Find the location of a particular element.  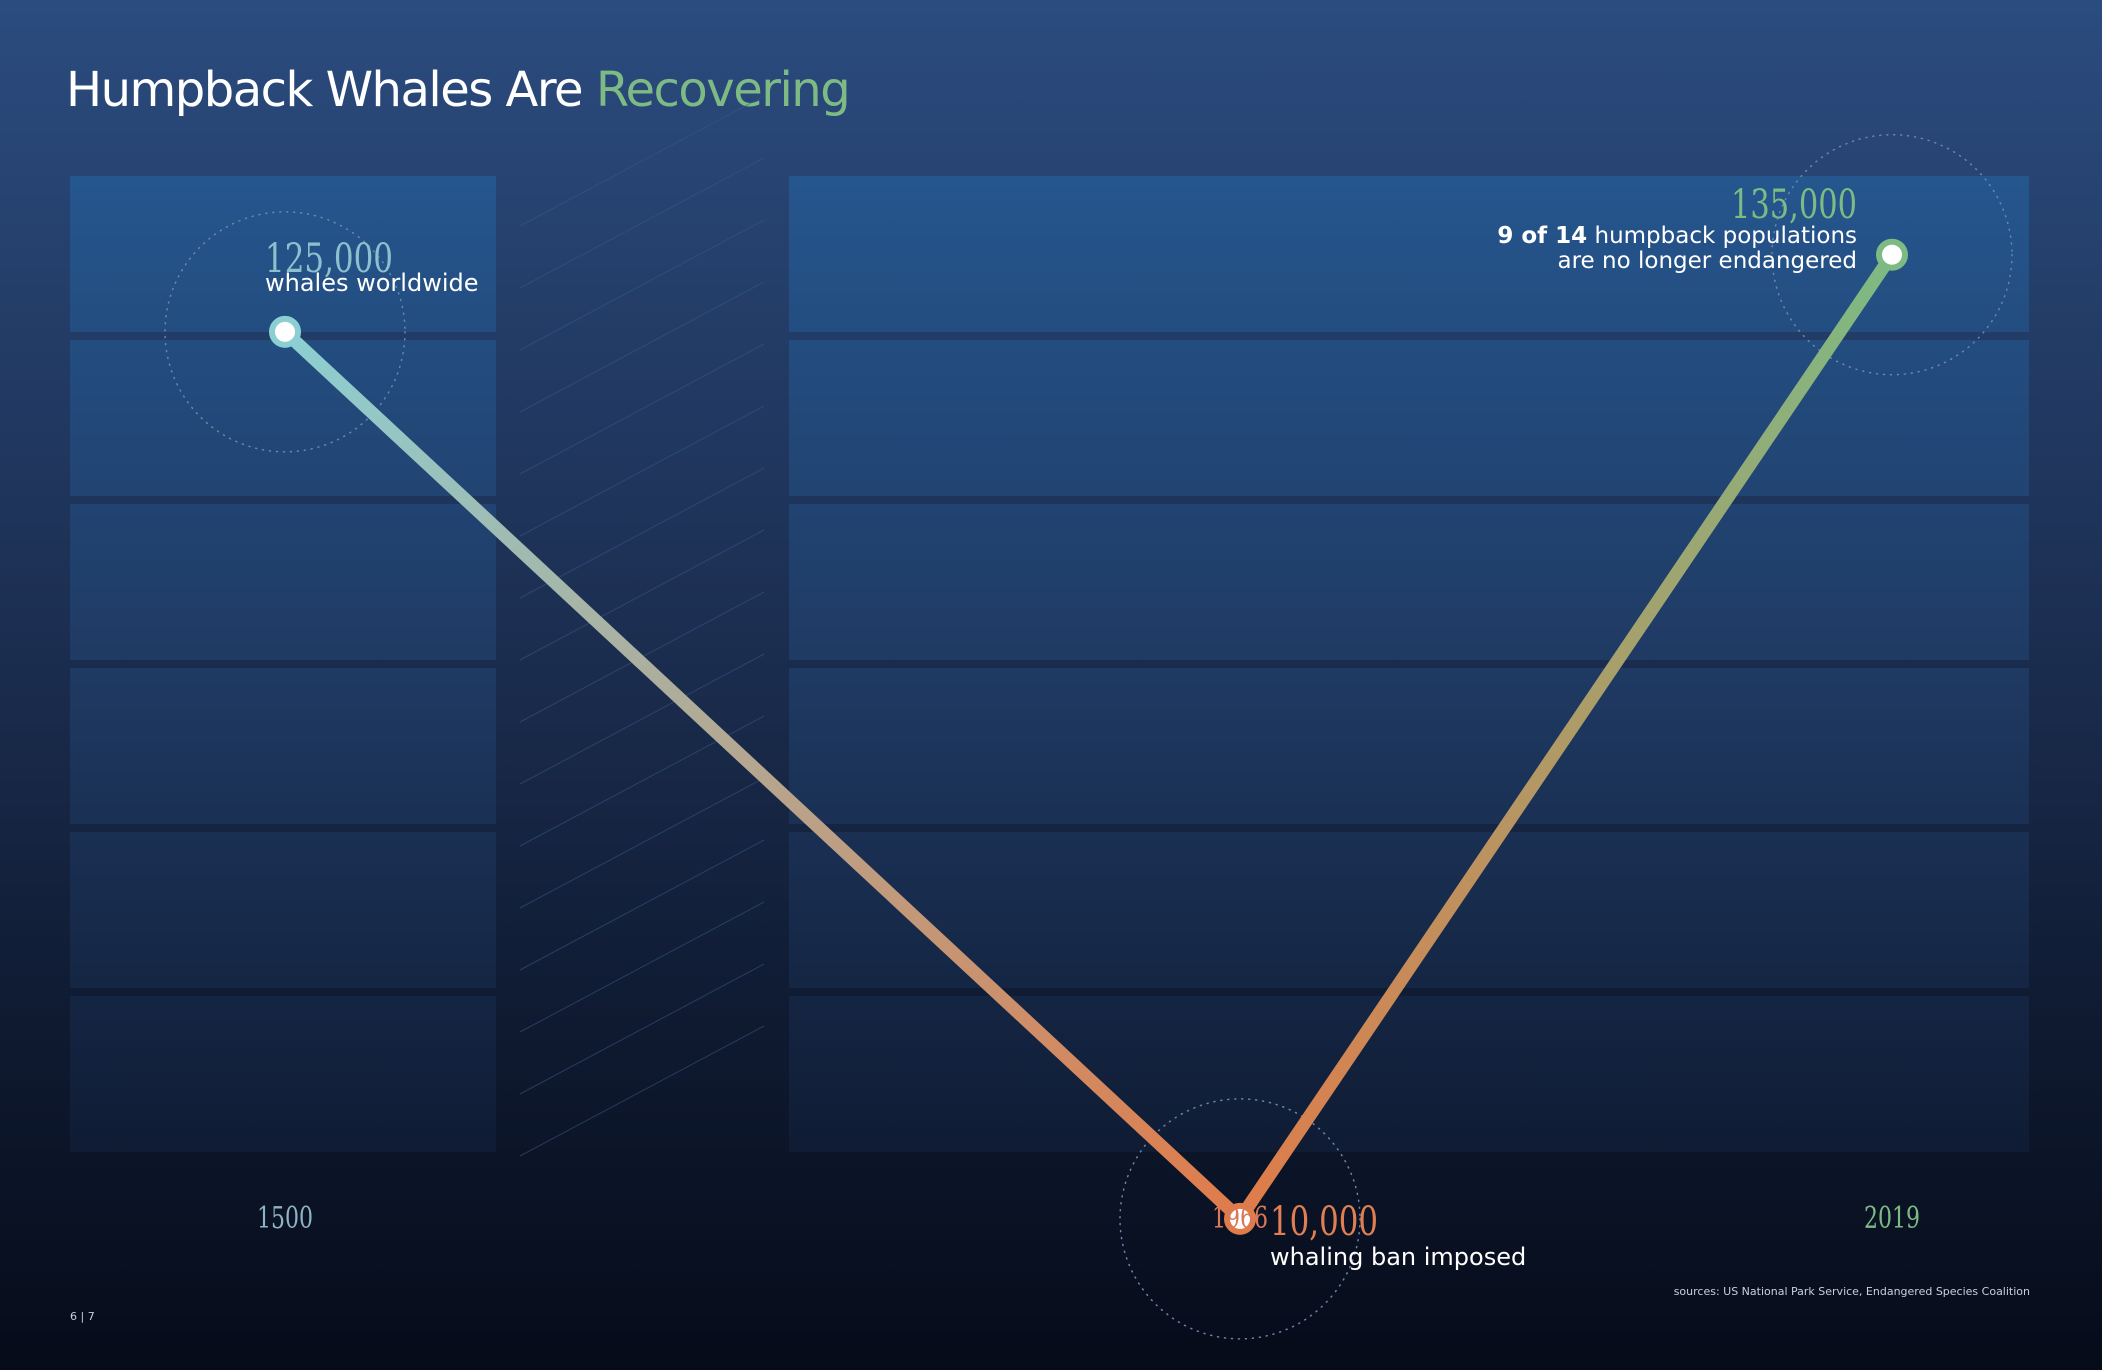

data-label-description: whaling ban imposed is located at coordinates (1398, 1257).